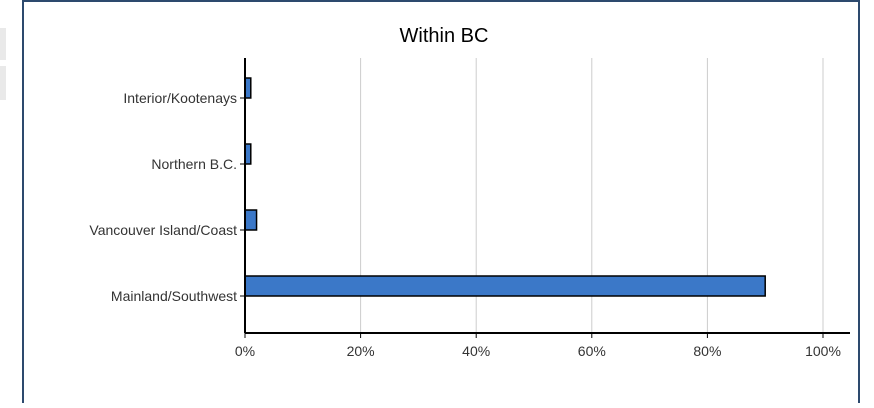 The image size is (874, 408). Describe the element at coordinates (163, 230) in the screenshot. I see `category-label: Vancouver Island/Coast` at that location.